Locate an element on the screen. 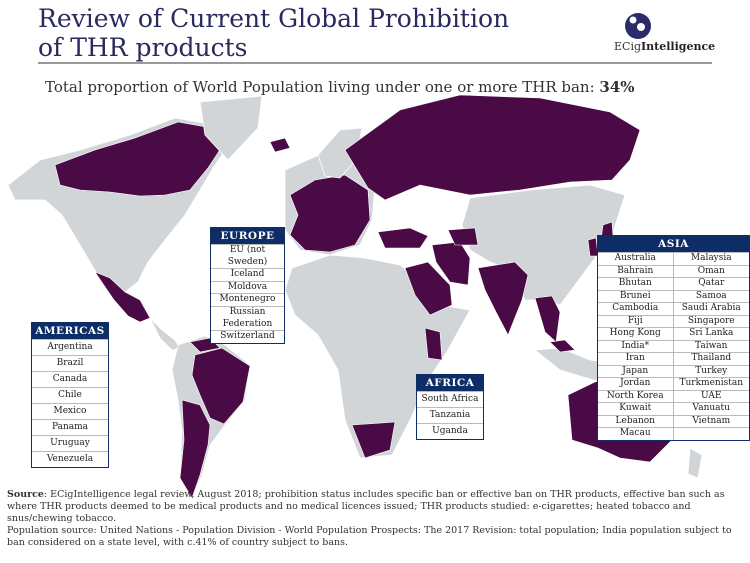  argentina-chile-region is located at coordinates (195, 449).